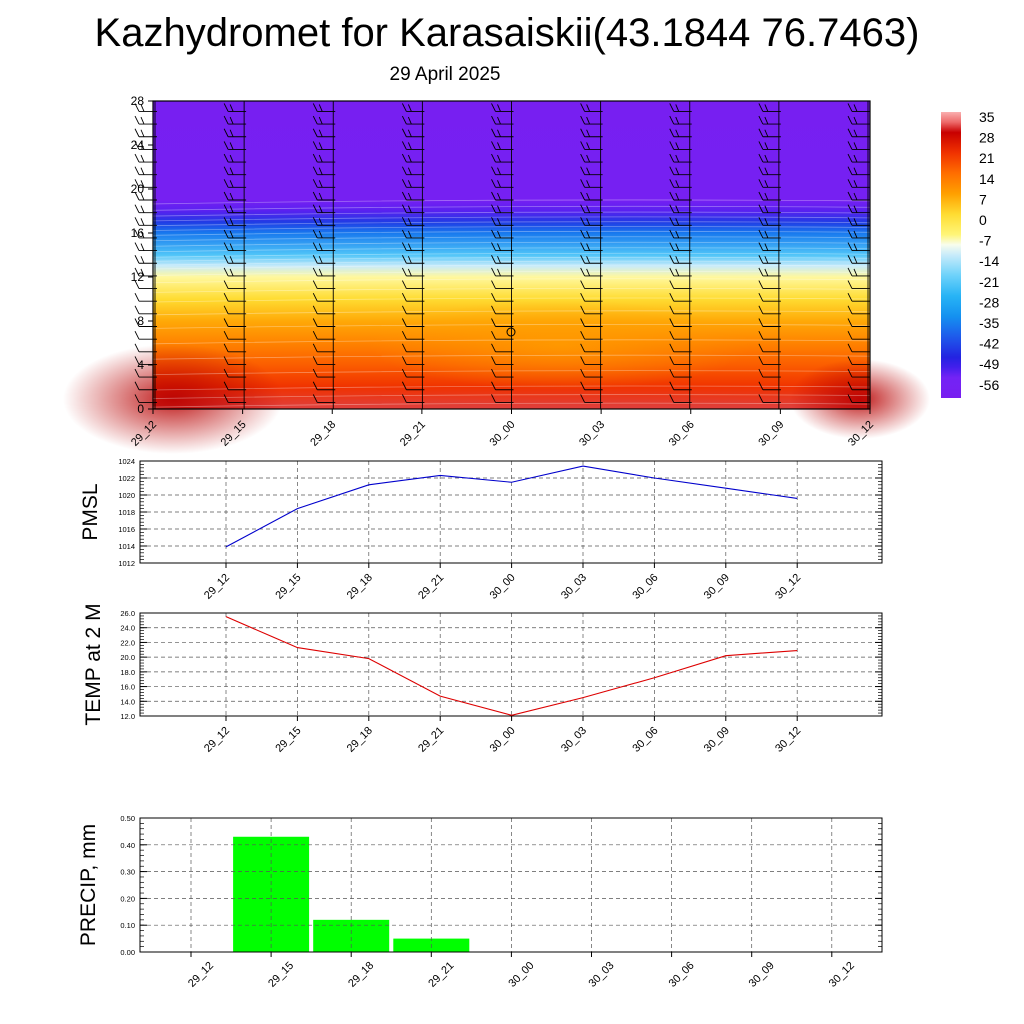 The height and width of the screenshot is (1024, 1024). What do you see at coordinates (126, 529) in the screenshot?
I see `y-tick-label: 1016` at bounding box center [126, 529].